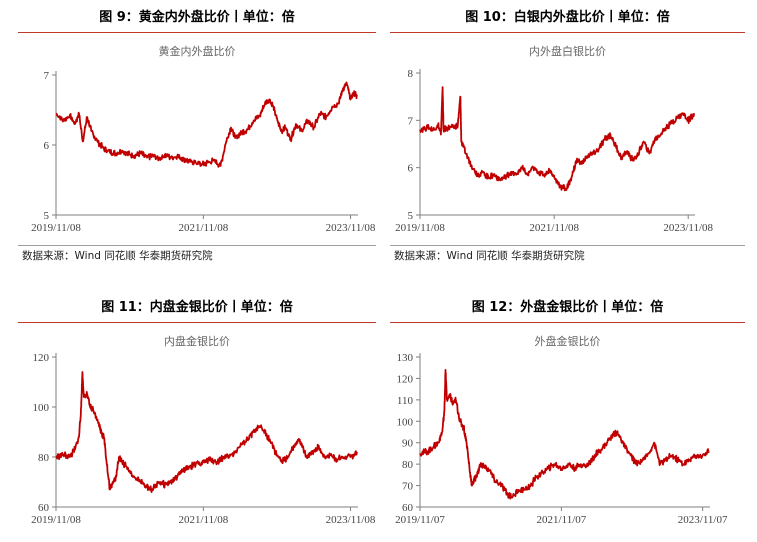 The width and height of the screenshot is (757, 542). What do you see at coordinates (567, 17) in the screenshot?
I see `figure-title: 图 10：白银内外盘比价丨单位：倍` at bounding box center [567, 17].